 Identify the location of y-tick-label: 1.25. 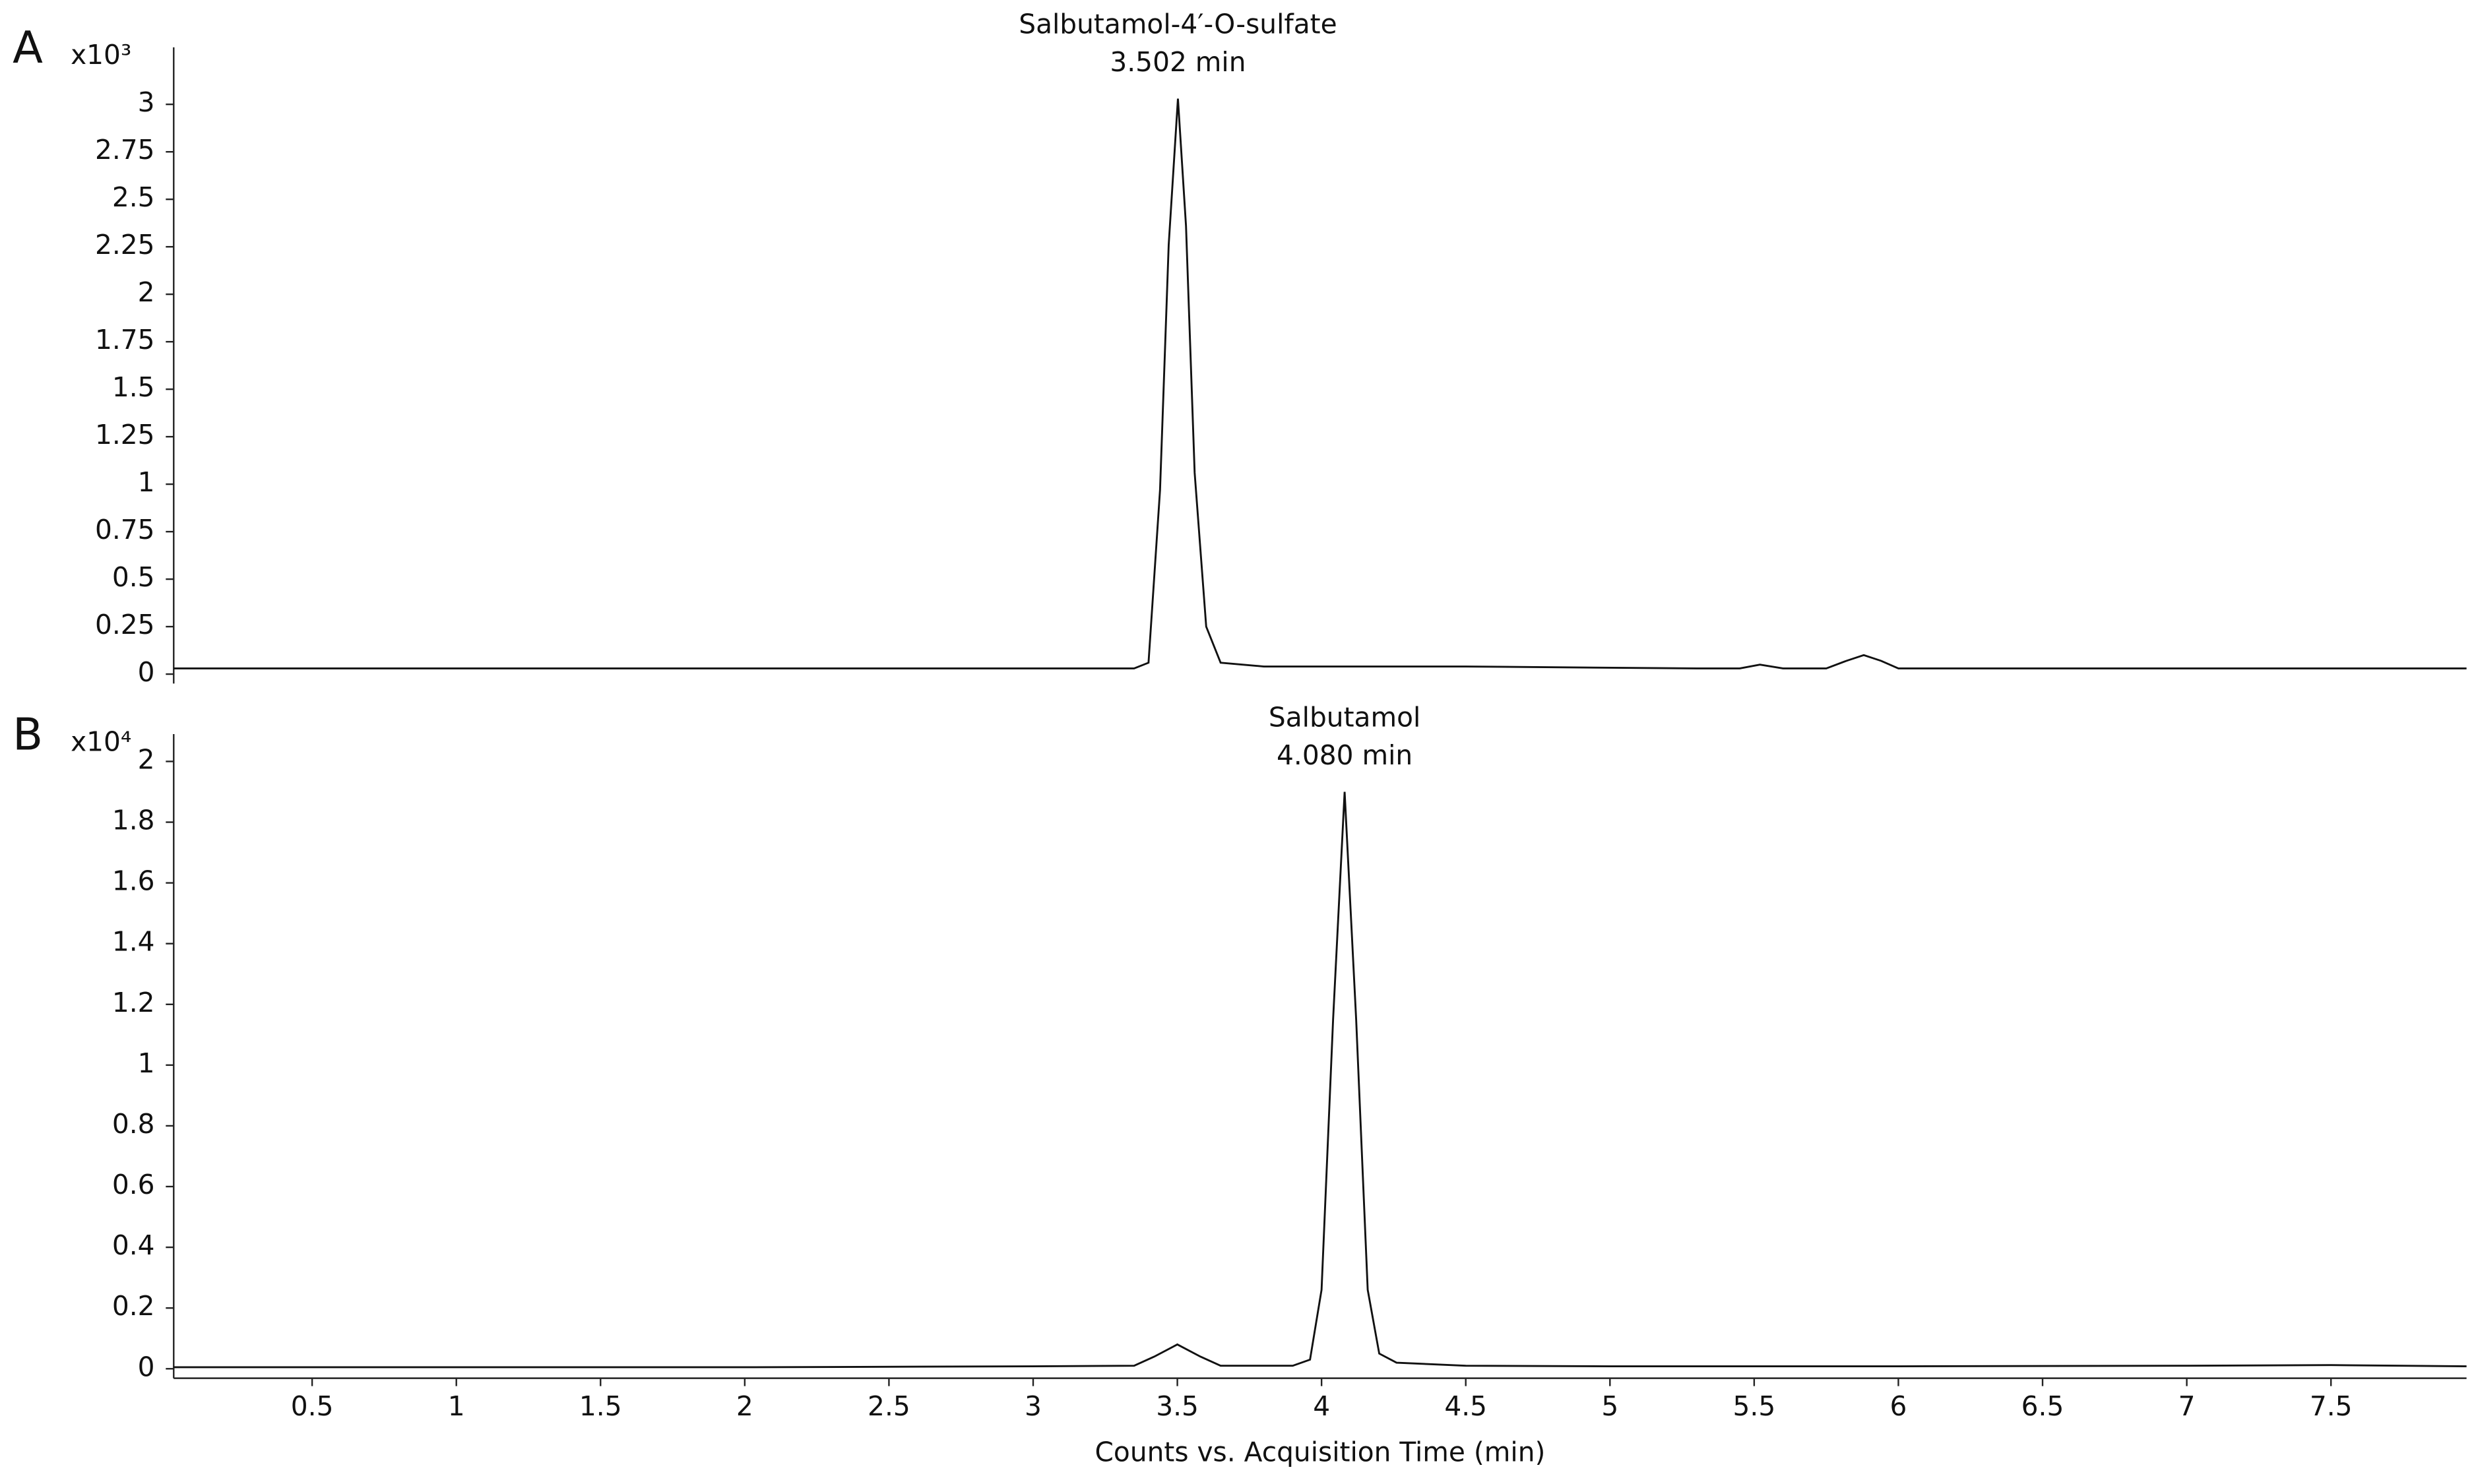
(125, 434).